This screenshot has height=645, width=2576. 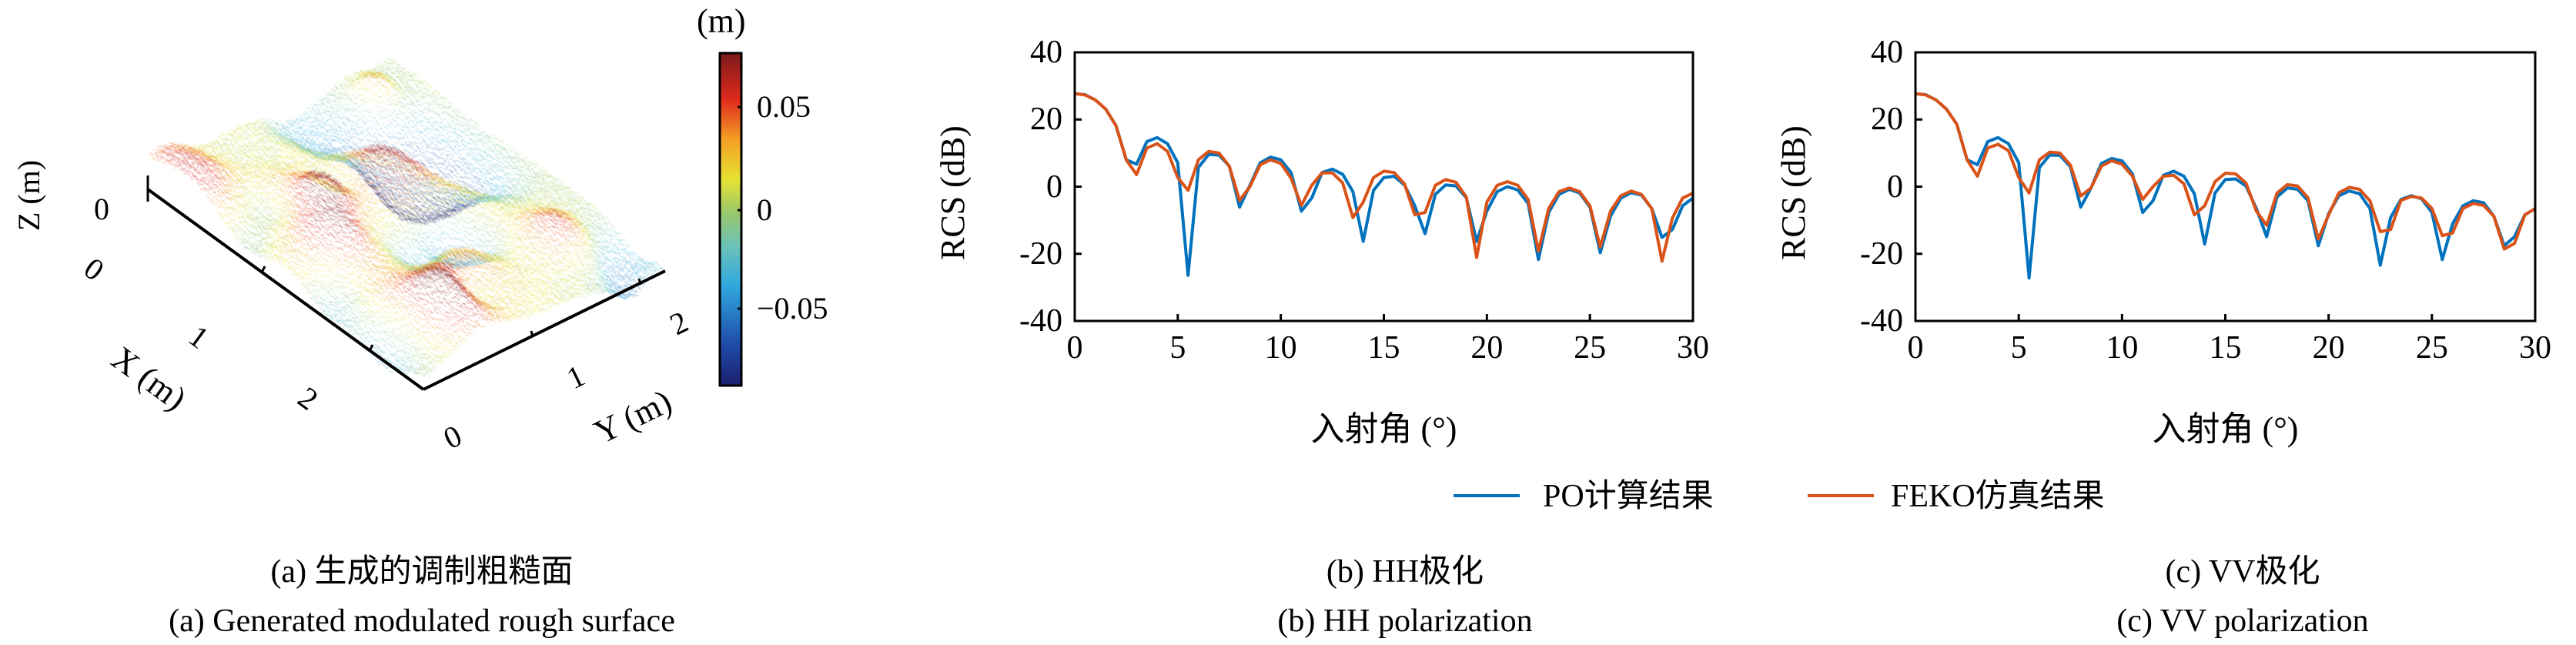 What do you see at coordinates (545, 330) in the screenshot?
I see `y-axis-line` at bounding box center [545, 330].